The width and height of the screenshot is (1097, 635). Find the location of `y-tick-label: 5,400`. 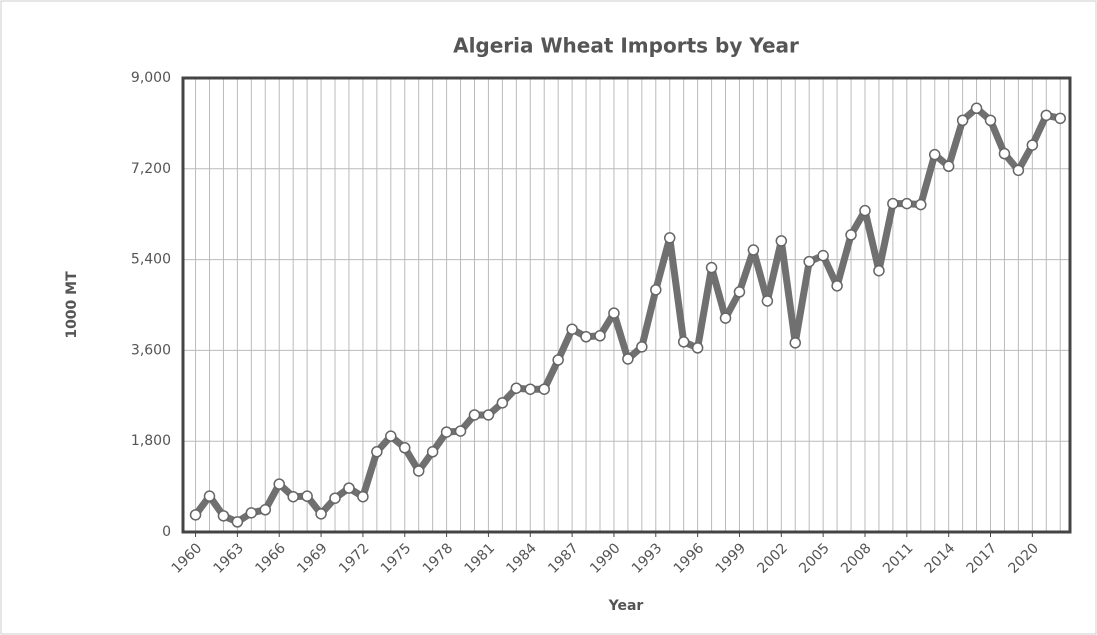

y-tick-label: 5,400 is located at coordinates (151, 260).